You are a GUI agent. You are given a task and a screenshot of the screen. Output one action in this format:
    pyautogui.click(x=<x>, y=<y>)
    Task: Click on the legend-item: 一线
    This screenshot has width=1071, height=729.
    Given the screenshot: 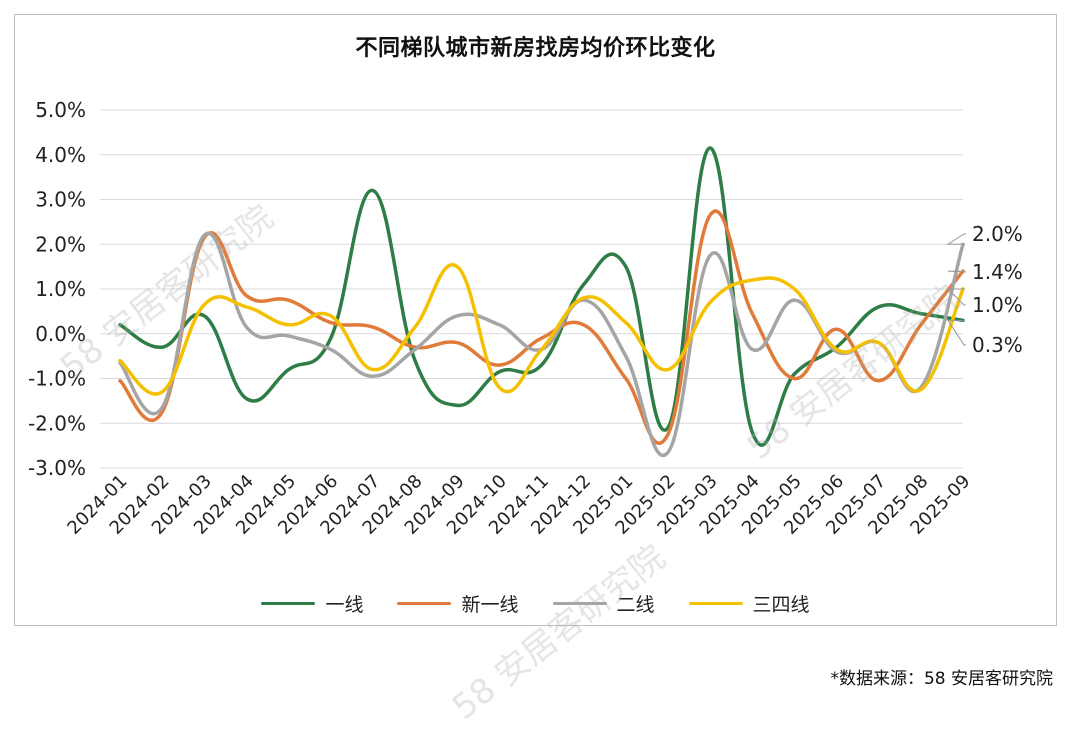 What is the action you would take?
    pyautogui.click(x=312, y=603)
    